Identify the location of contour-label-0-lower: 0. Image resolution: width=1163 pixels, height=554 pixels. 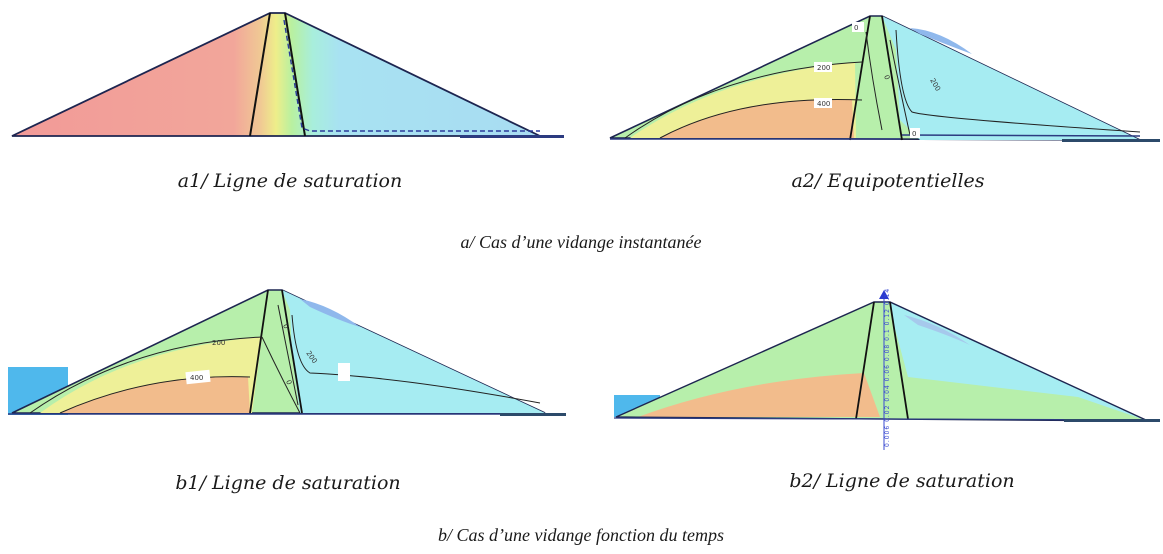
(288, 382).